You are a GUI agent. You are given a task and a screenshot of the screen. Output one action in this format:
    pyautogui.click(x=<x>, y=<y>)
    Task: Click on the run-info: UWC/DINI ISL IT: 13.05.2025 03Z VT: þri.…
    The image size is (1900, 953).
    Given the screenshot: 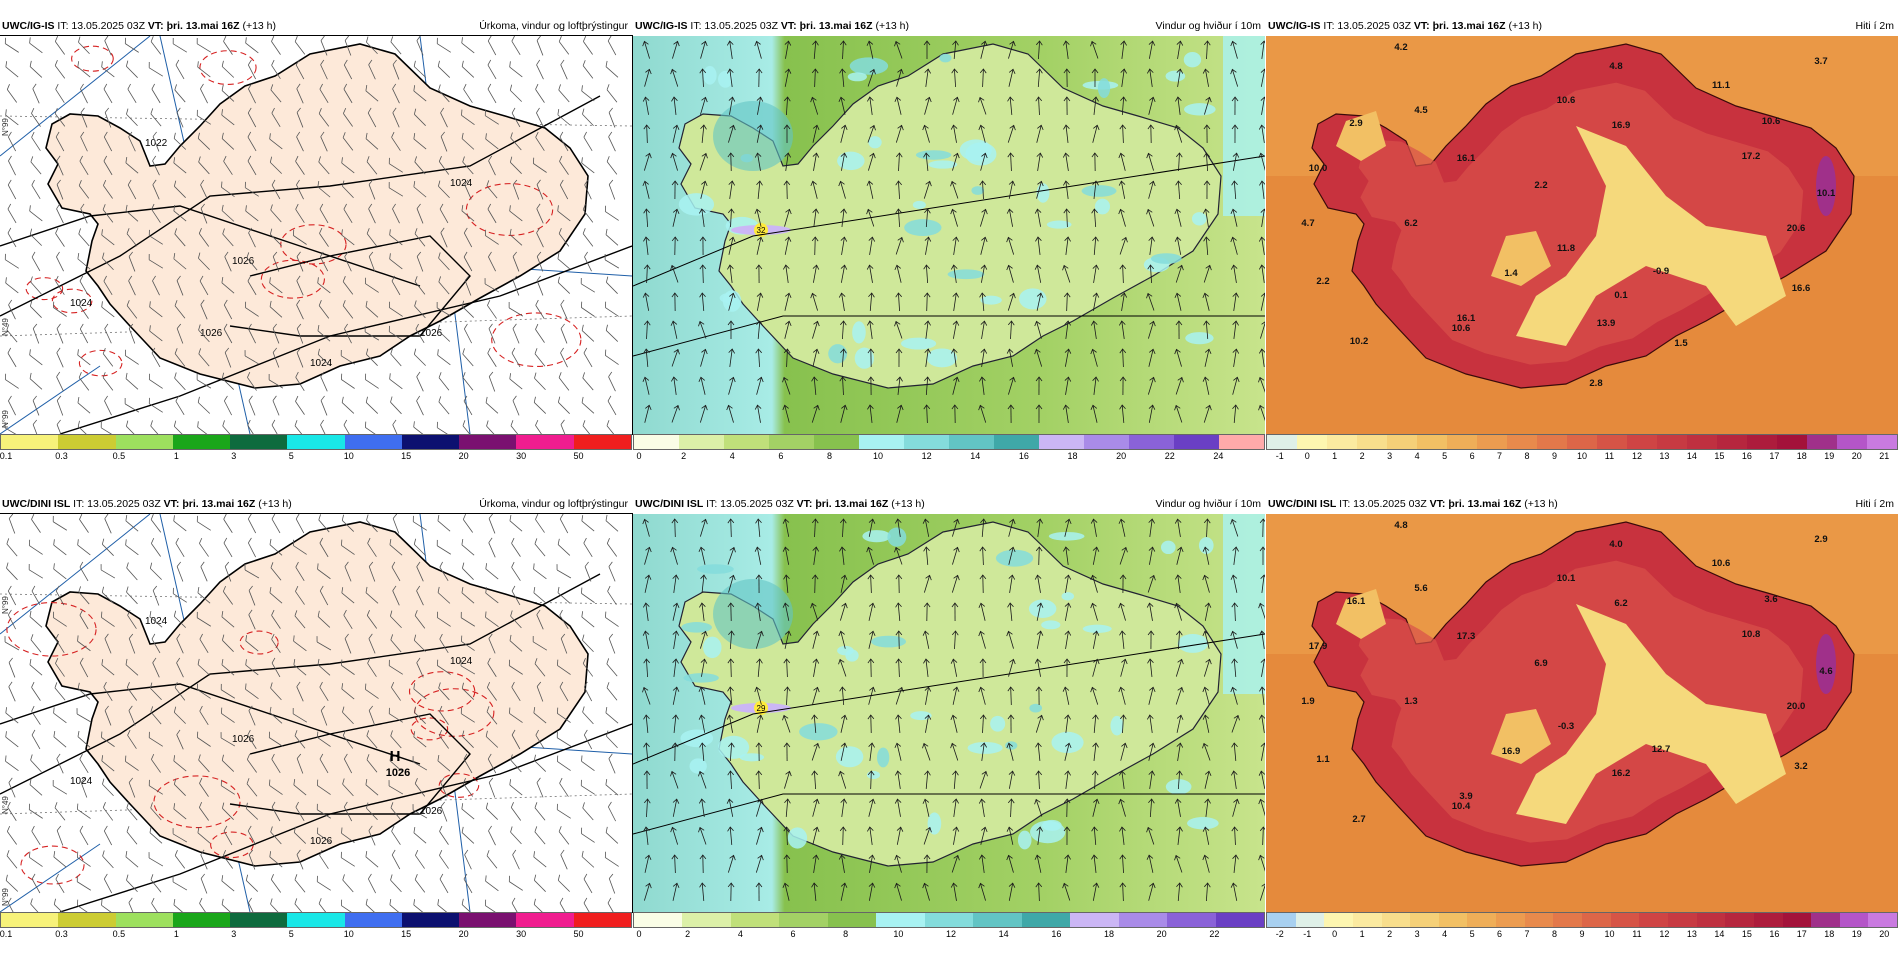 What is the action you would take?
    pyautogui.click(x=780, y=504)
    